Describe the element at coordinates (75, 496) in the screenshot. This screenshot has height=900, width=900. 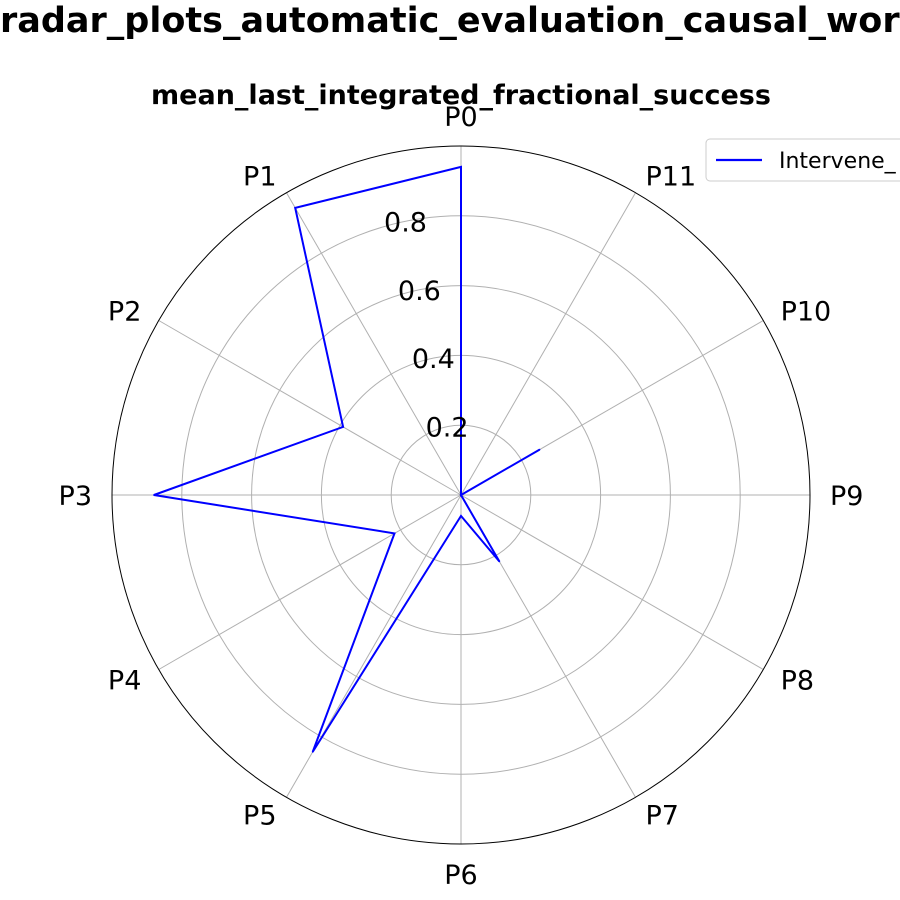
I see `category-label: P3` at that location.